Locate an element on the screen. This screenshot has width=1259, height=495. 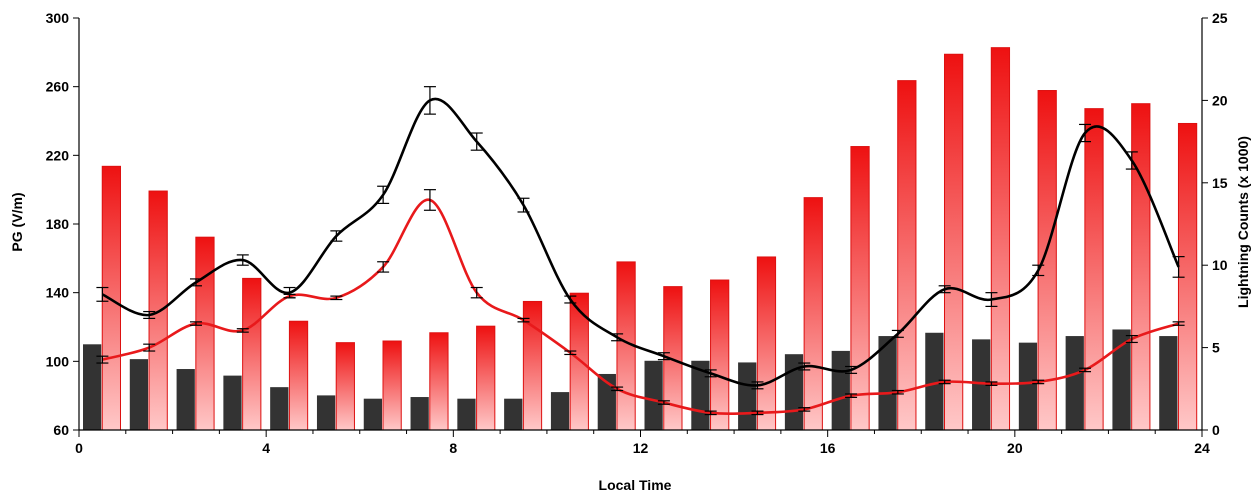
x-tick-label: 4 is located at coordinates (266, 448).